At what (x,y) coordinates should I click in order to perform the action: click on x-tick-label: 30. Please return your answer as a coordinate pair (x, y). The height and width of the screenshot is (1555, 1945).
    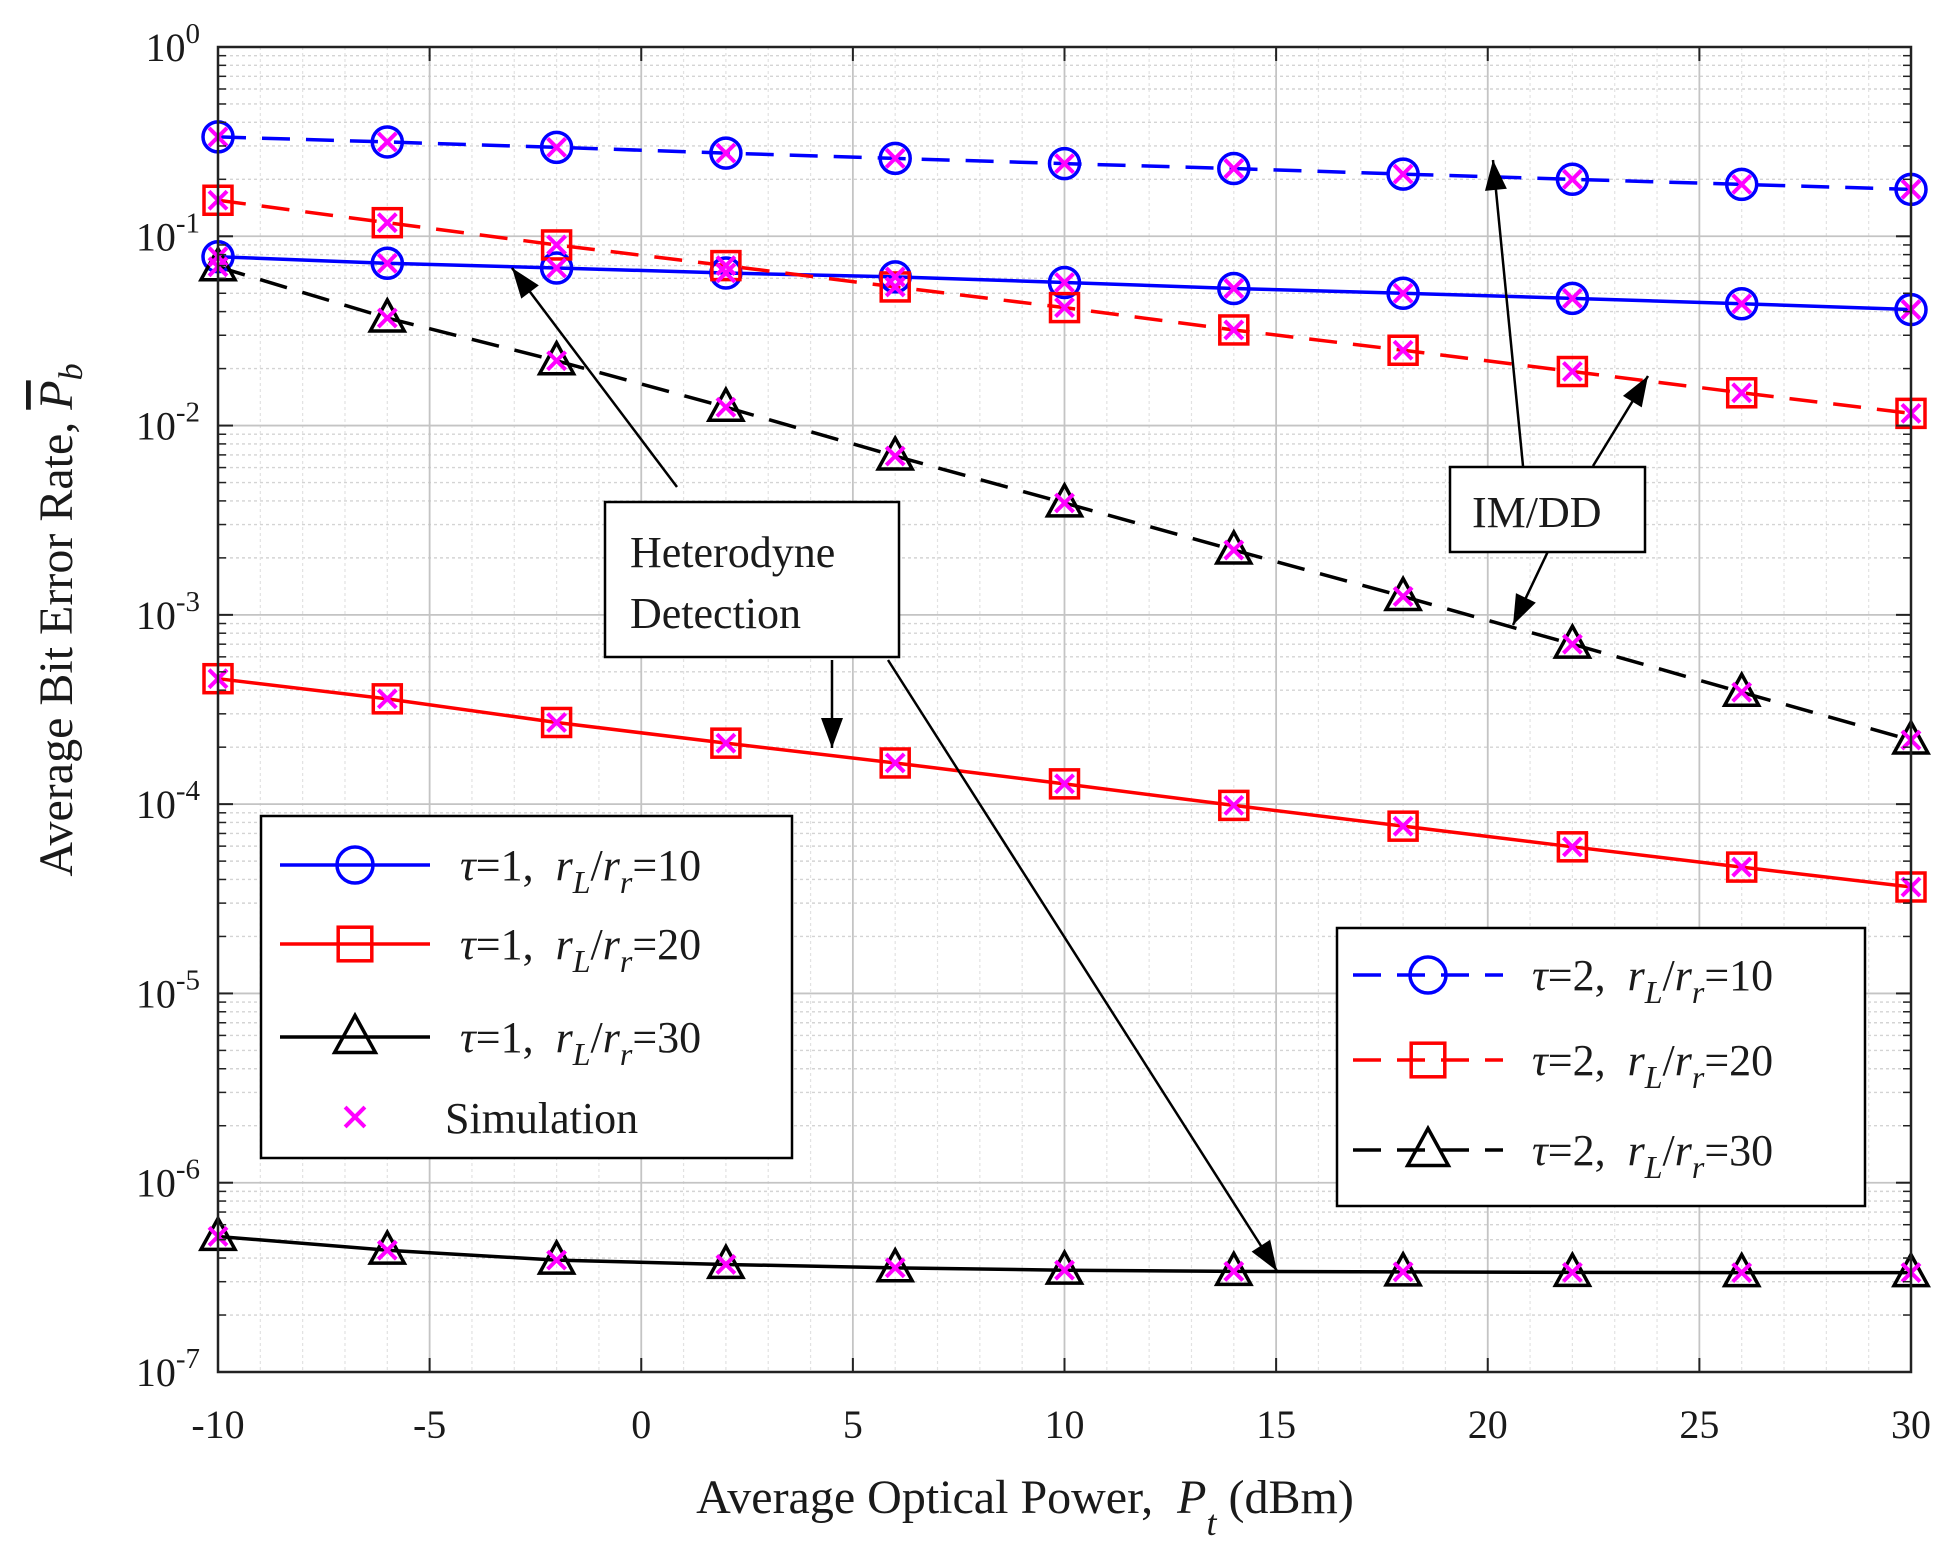
    Looking at the image, I should click on (1911, 1424).